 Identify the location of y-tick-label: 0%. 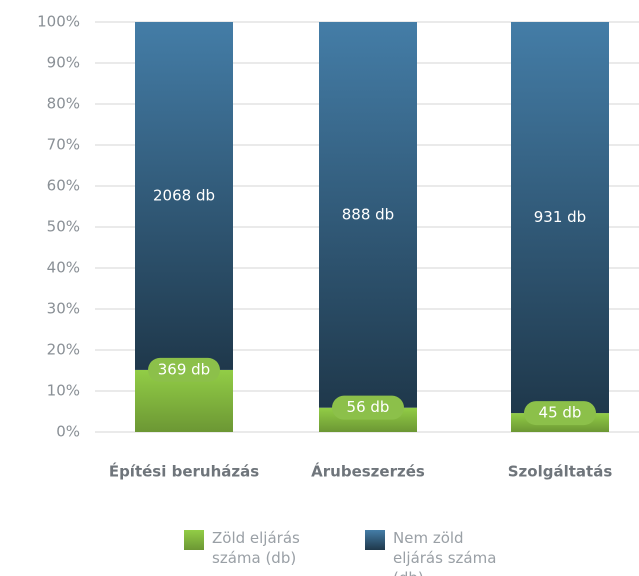
(68, 432).